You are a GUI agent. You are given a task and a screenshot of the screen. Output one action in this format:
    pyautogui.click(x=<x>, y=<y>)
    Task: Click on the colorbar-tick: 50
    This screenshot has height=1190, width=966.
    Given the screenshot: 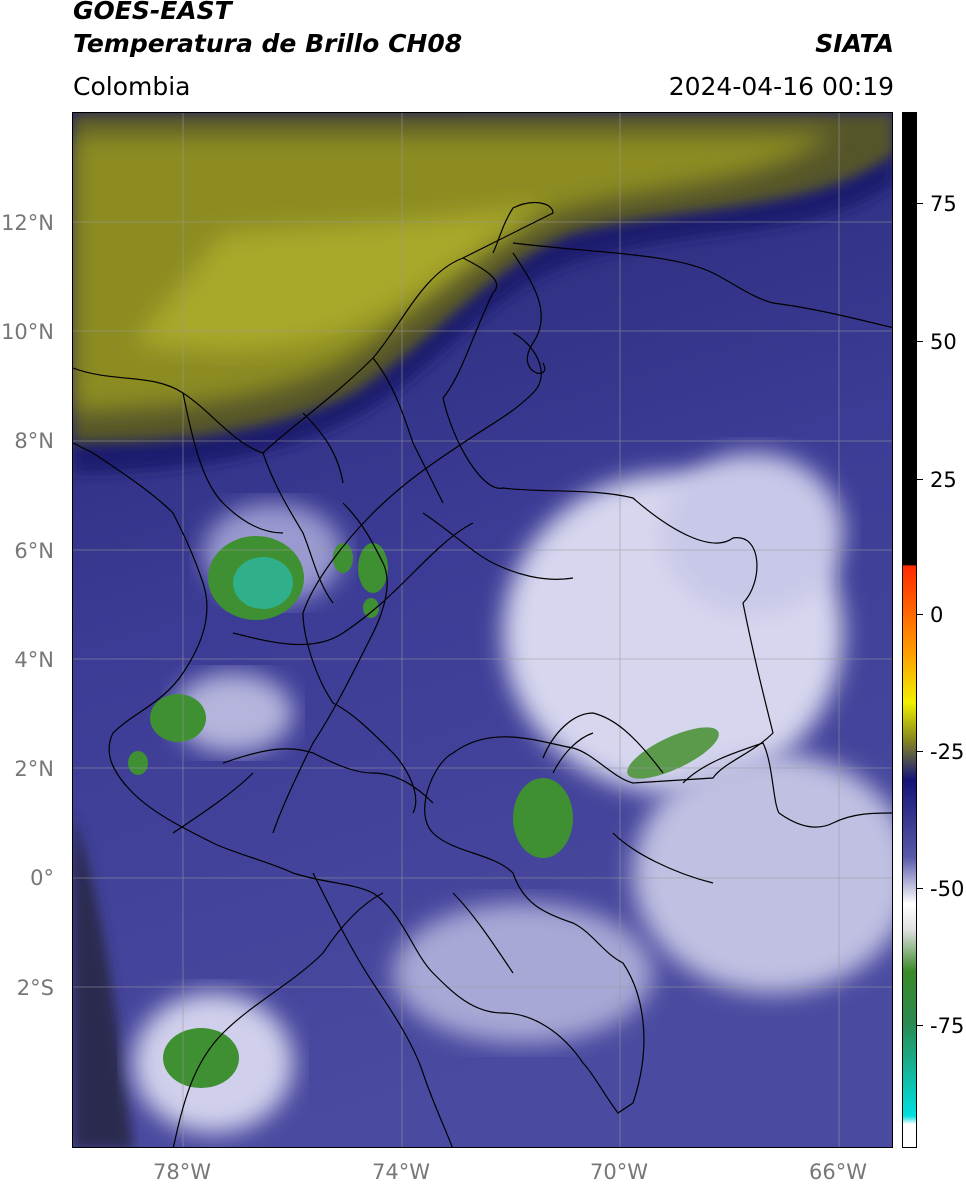 What is the action you would take?
    pyautogui.click(x=943, y=342)
    